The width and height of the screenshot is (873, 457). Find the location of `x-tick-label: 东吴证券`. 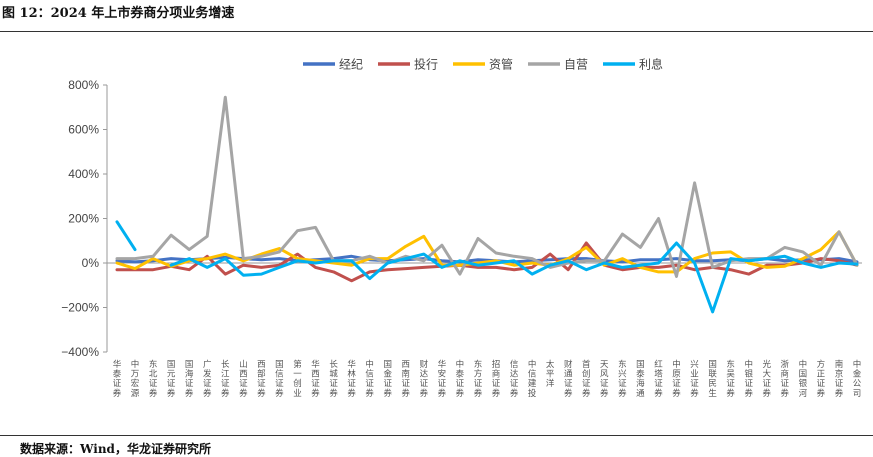

x-tick-label: 东吴证券 is located at coordinates (730, 379).